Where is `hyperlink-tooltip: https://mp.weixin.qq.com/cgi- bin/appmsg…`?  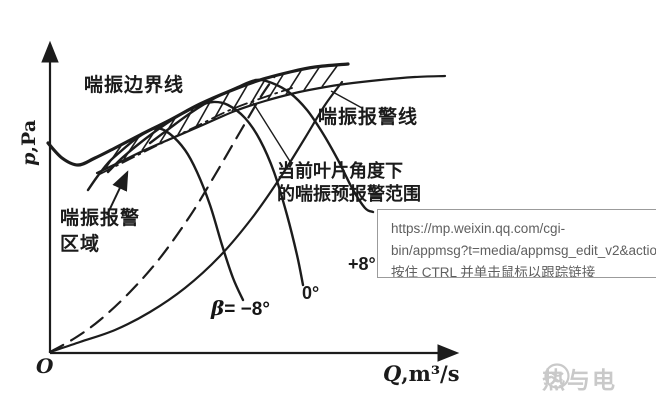 hyperlink-tooltip: https://mp.weixin.qq.com/cgi- bin/appmsg… is located at coordinates (516, 243).